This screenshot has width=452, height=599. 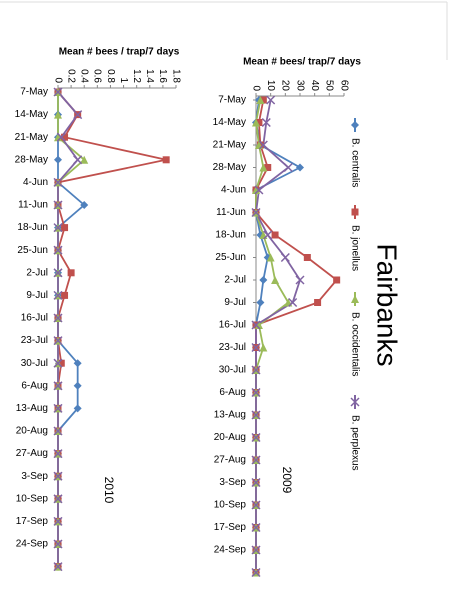 I want to click on axis-title: Mean # bees / trap/7 days, so click(x=119, y=52).